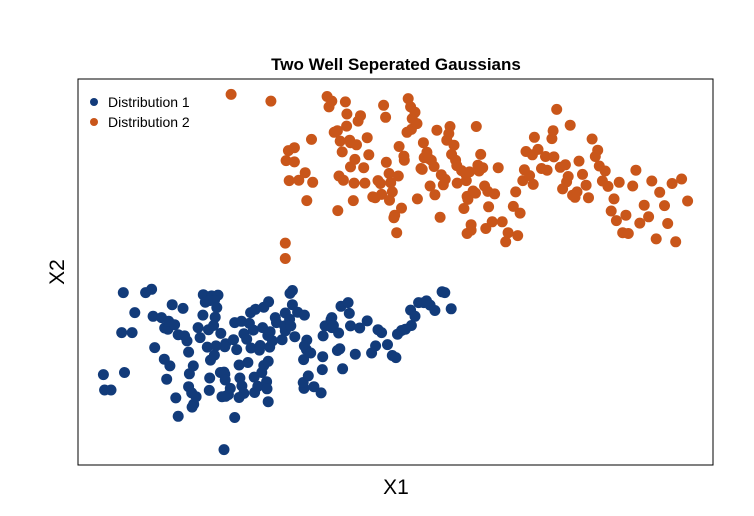 This screenshot has height=516, width=754. I want to click on chart-title: Two Well Seperated Gaussians, so click(396, 64).